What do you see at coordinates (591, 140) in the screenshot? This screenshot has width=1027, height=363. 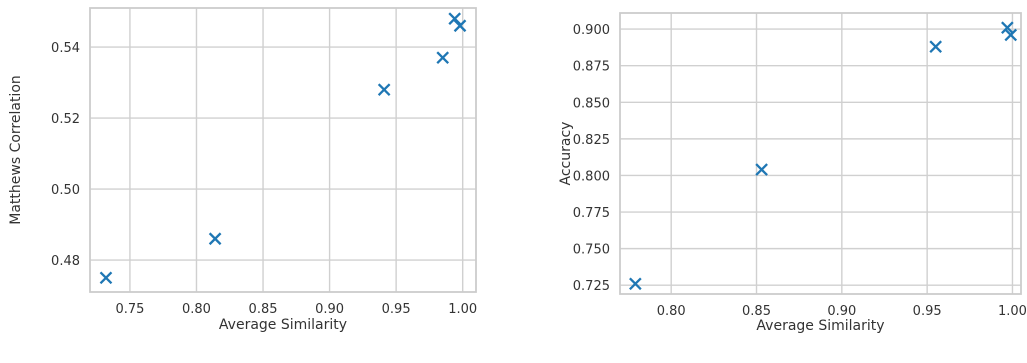 I see `y-tick-label: 0.825` at bounding box center [591, 140].